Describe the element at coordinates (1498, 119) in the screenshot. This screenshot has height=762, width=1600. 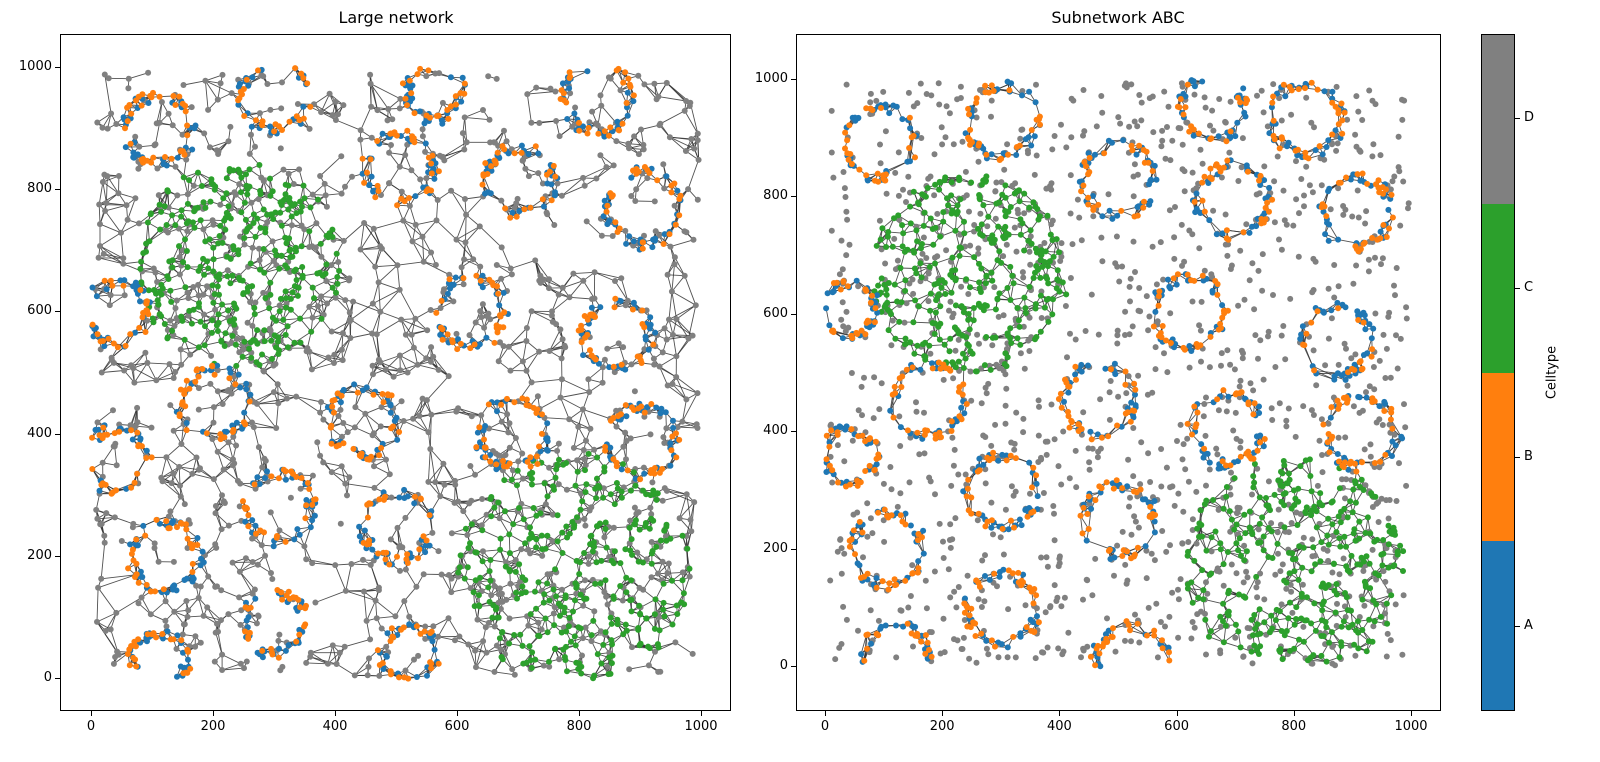
I see `colorbar-segment-d` at that location.